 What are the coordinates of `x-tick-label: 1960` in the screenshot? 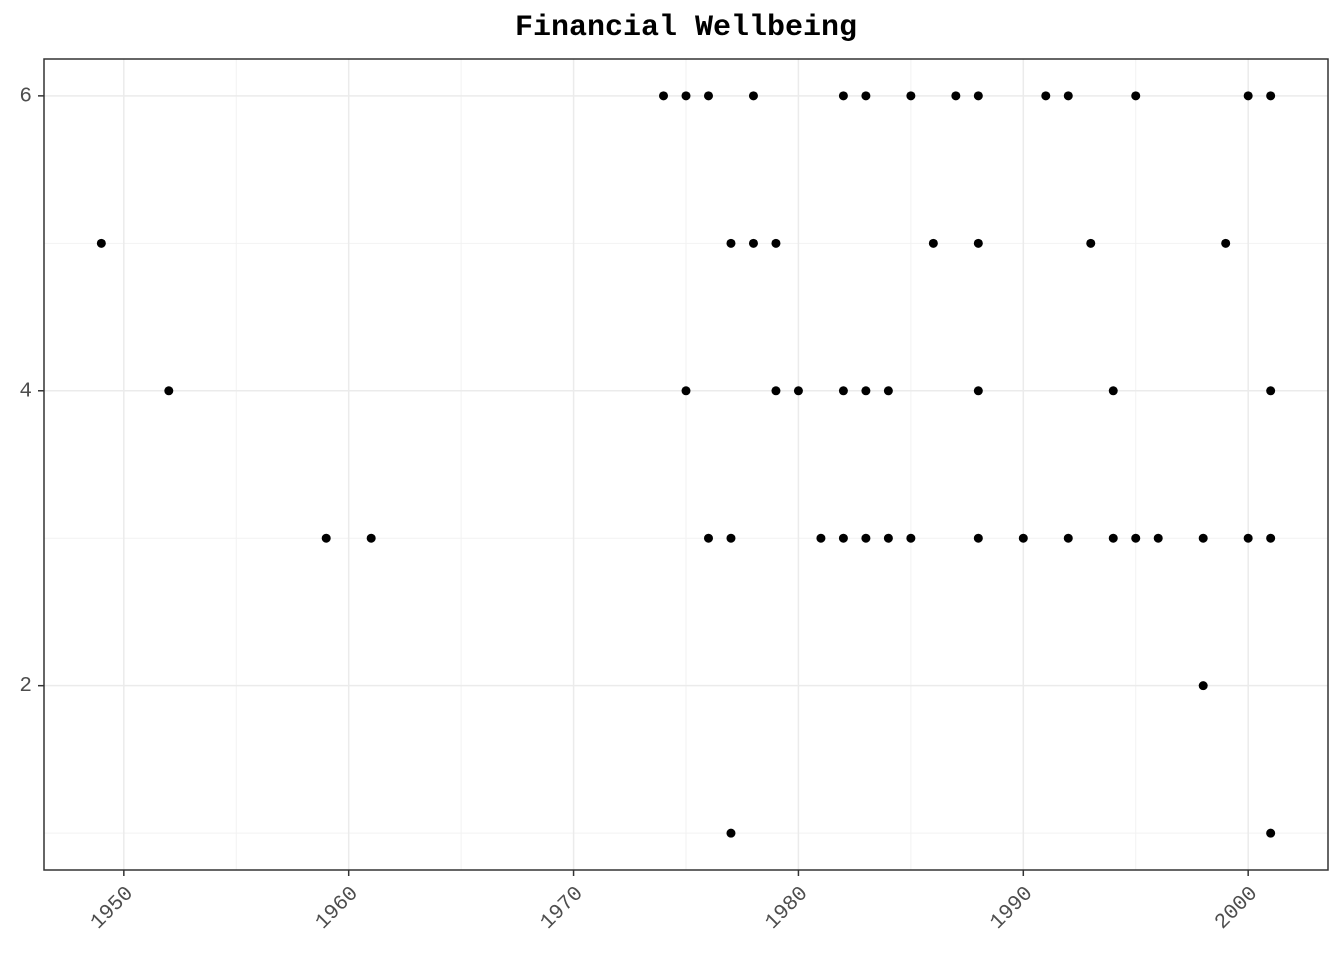 It's located at (338, 909).